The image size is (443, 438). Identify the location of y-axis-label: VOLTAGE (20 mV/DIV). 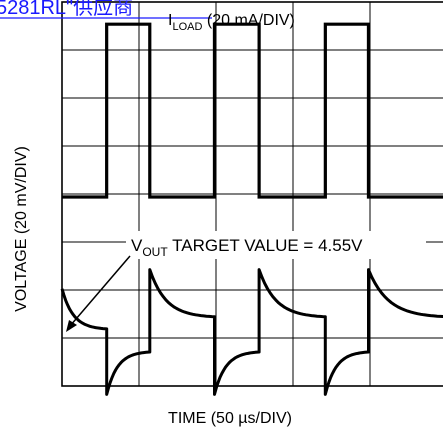
(21, 229).